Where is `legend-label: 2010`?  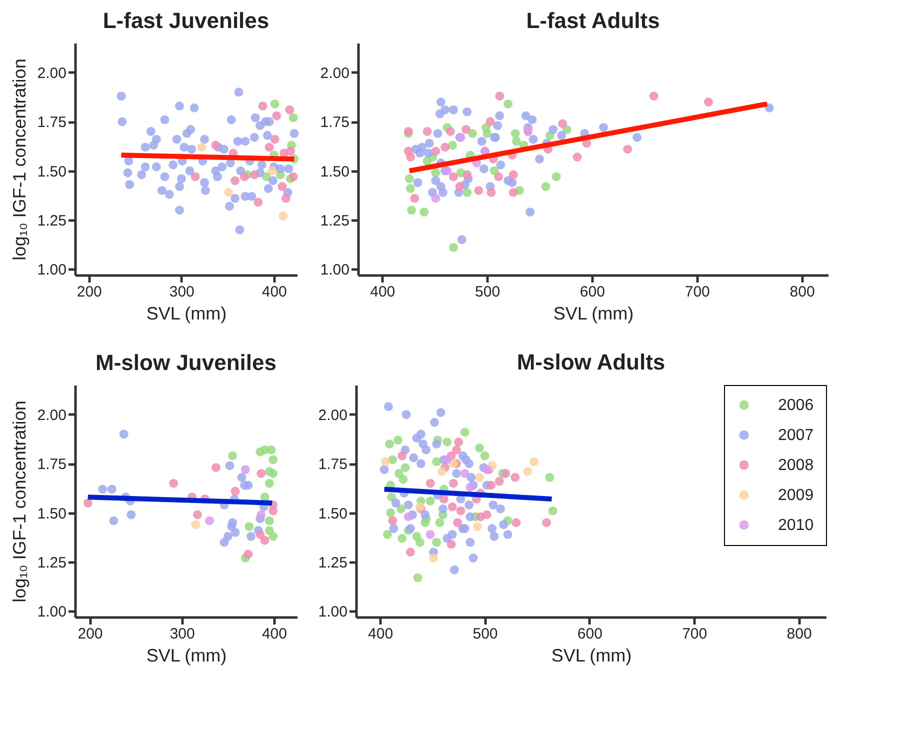
legend-label: 2010 is located at coordinates (796, 525).